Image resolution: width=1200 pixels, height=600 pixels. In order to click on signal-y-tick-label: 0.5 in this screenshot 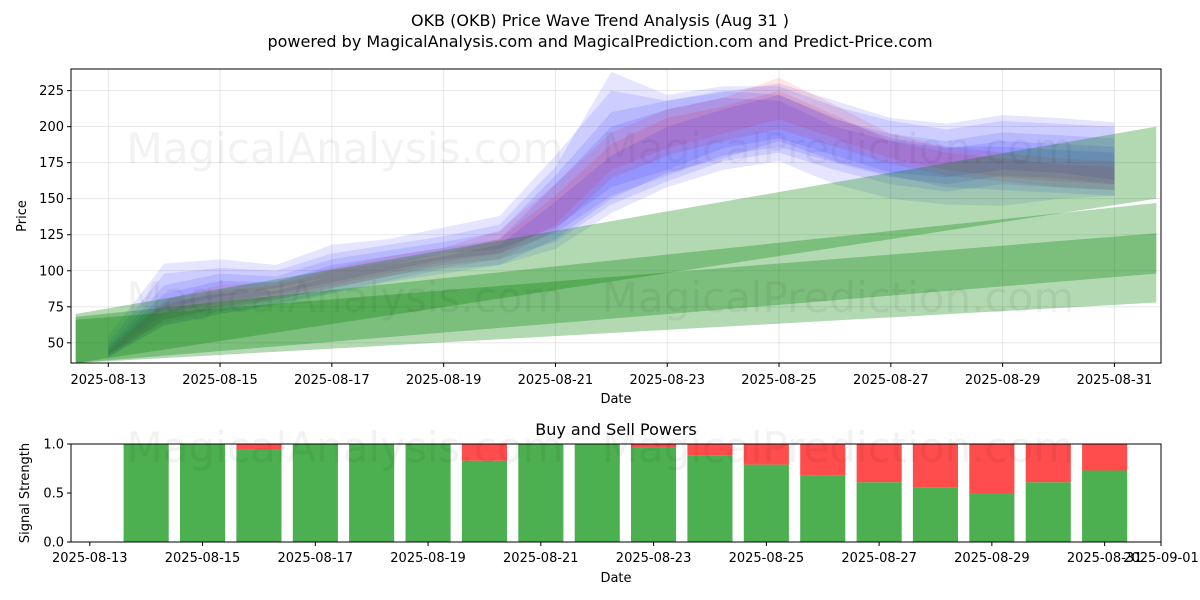, I will do `click(53, 494)`.